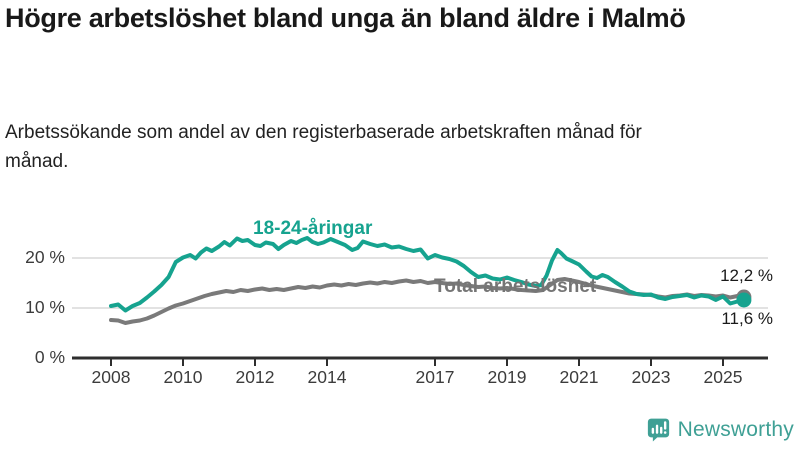 Image resolution: width=800 pixels, height=450 pixels. I want to click on x-axis-tick-label: 2014, so click(327, 377).